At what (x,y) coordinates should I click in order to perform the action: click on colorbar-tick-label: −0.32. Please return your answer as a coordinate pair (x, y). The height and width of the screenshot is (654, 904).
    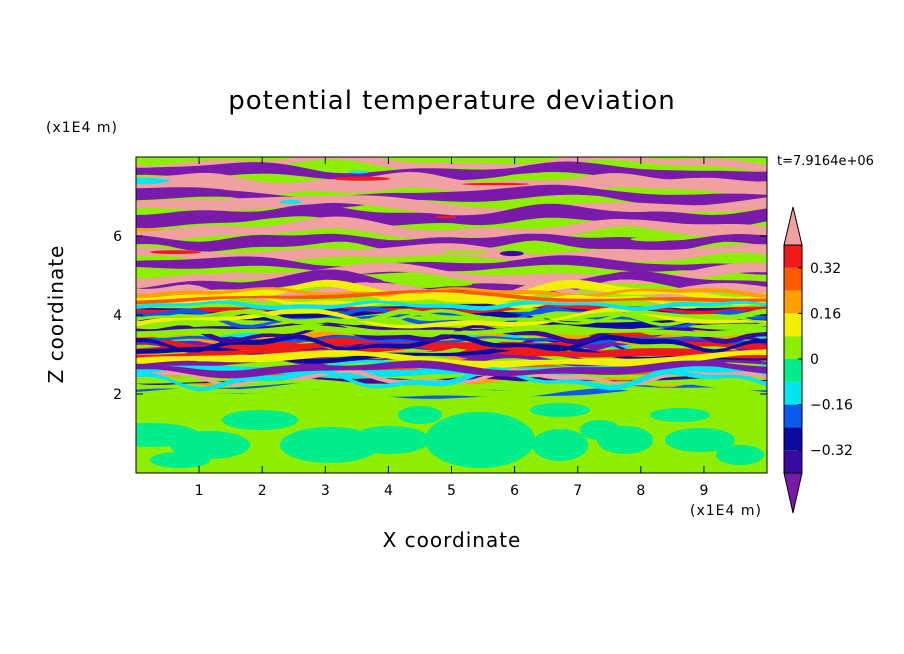
    Looking at the image, I should click on (831, 451).